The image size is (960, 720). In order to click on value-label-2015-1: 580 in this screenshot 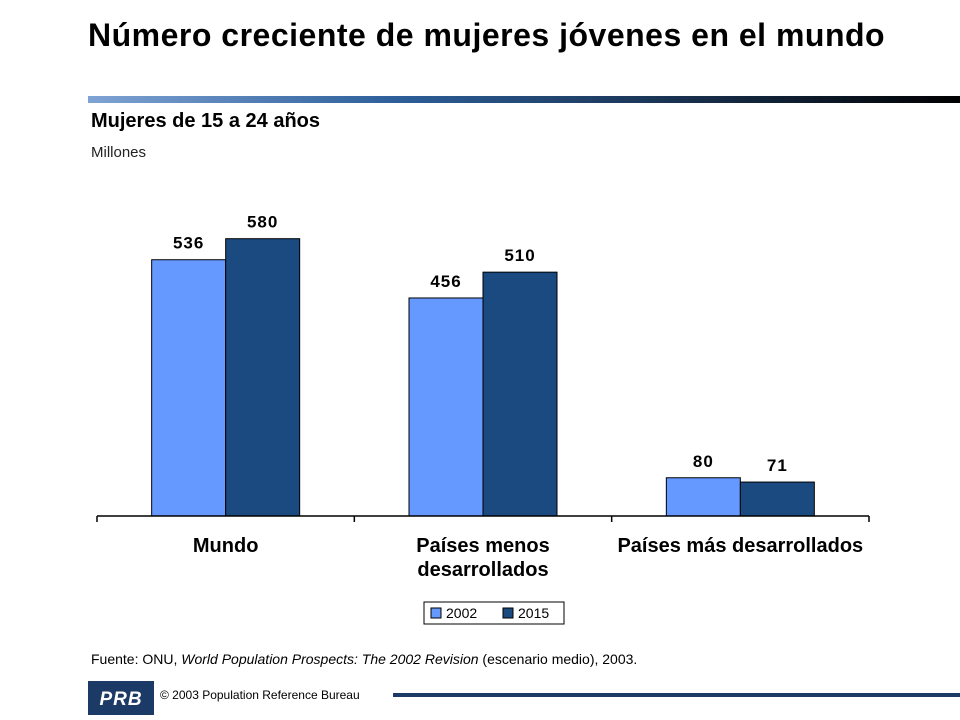, I will do `click(262, 222)`.